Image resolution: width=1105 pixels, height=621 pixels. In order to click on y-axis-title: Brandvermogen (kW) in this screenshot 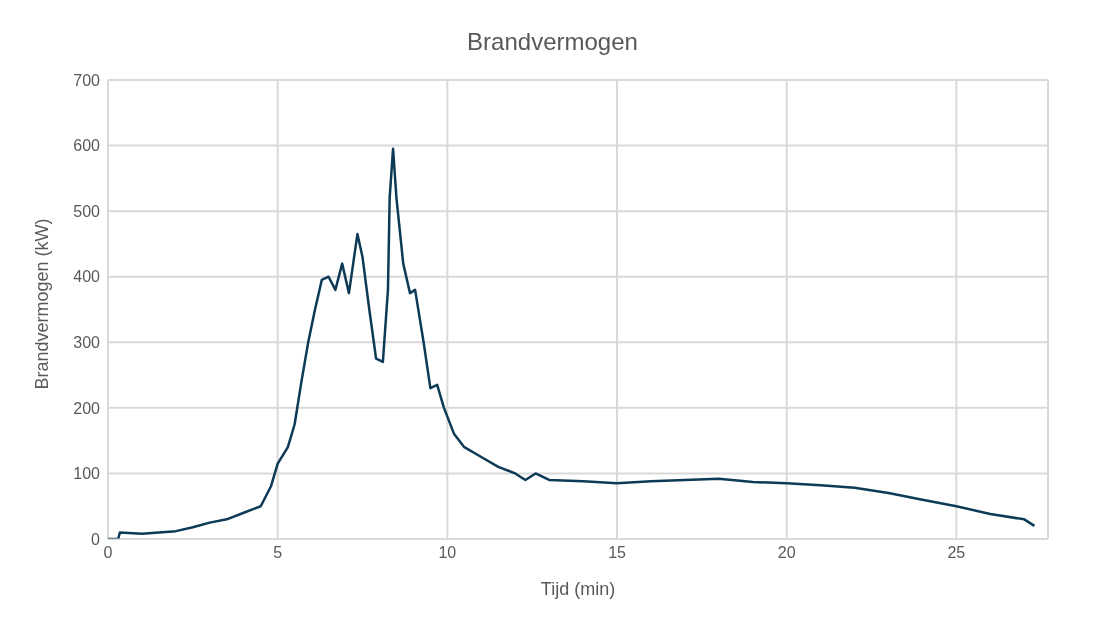, I will do `click(42, 304)`.